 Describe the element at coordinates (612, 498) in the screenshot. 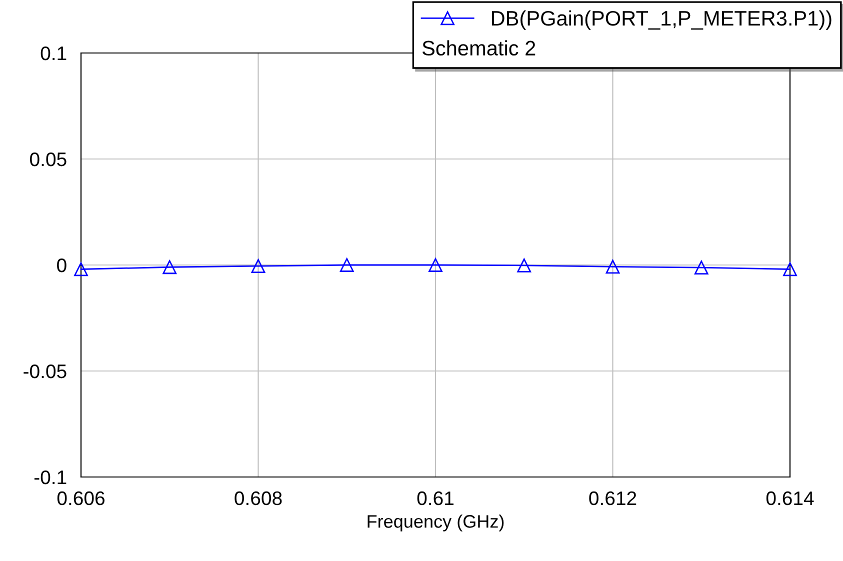

I see `x-tick-label: 0.612` at that location.